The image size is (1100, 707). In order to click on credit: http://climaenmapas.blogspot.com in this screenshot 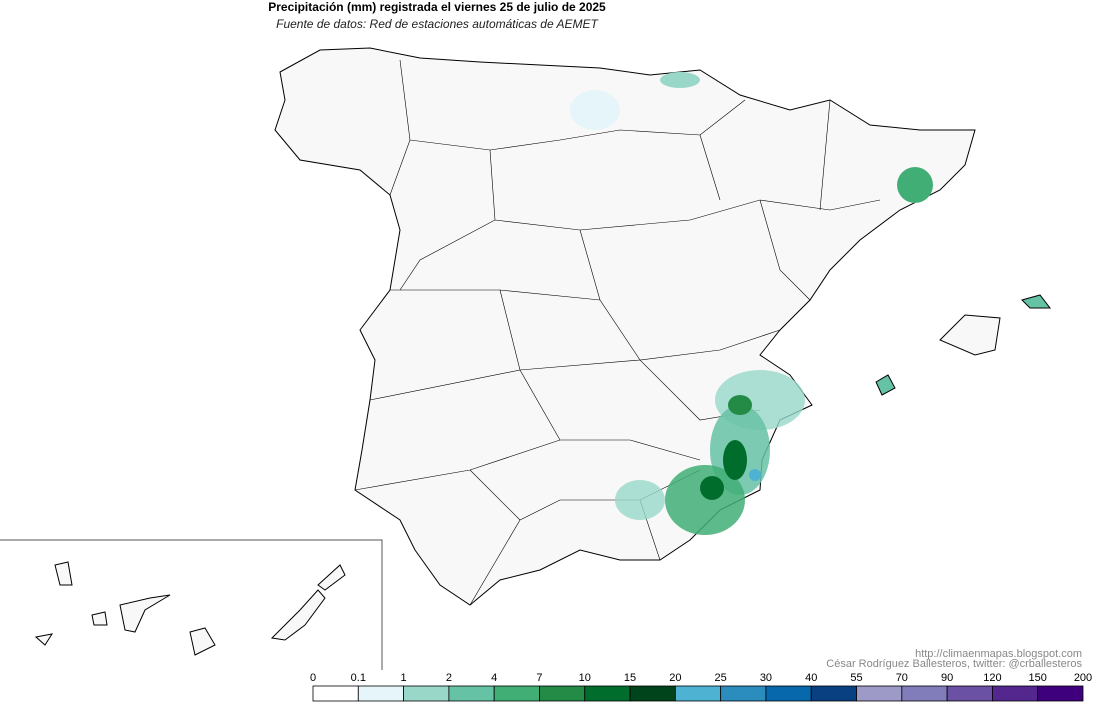, I will do `click(998, 654)`.